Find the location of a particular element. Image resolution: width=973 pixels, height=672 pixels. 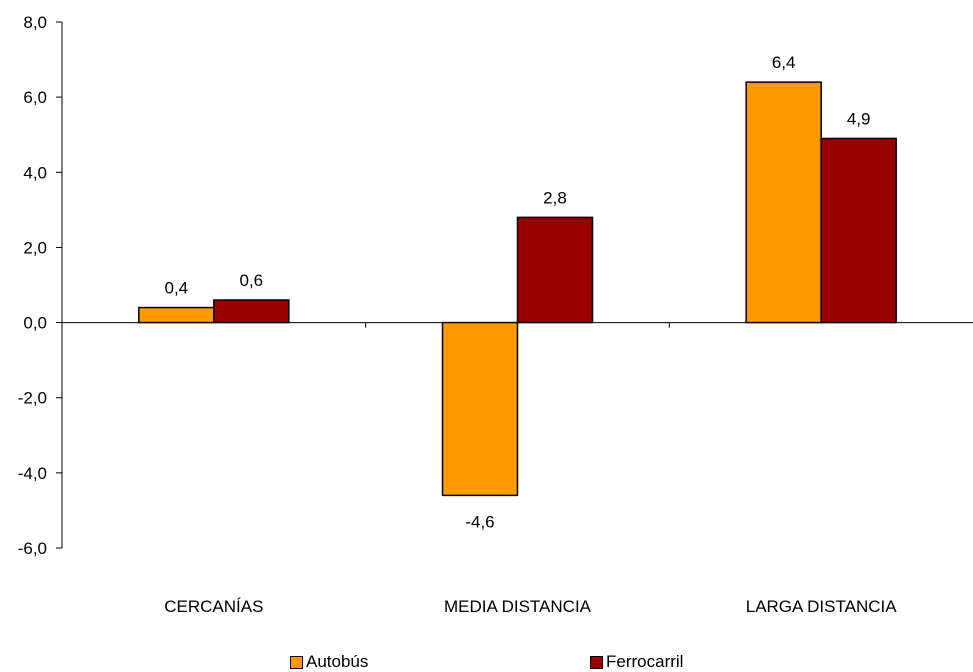

y-tick-label: 6,0 is located at coordinates (35, 97).